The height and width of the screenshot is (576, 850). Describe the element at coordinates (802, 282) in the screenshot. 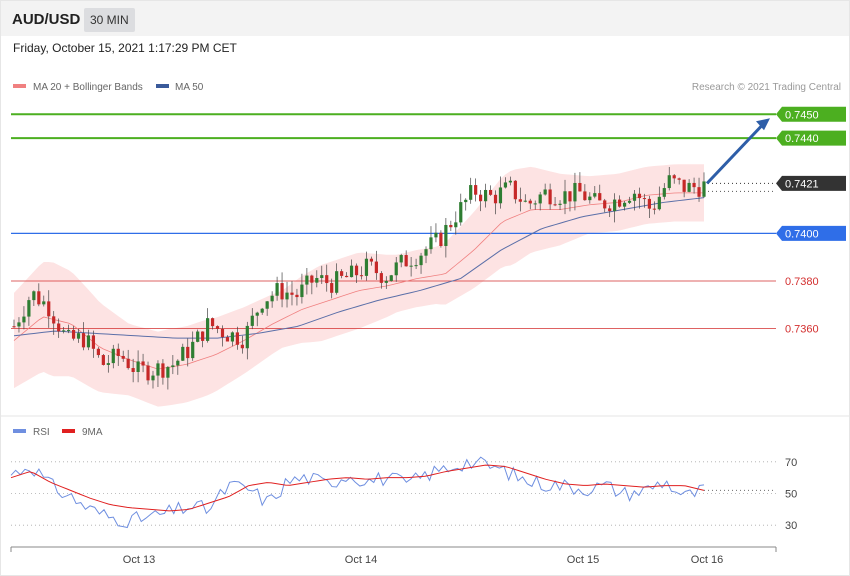

I see `level-tag-label: 0.7380` at that location.